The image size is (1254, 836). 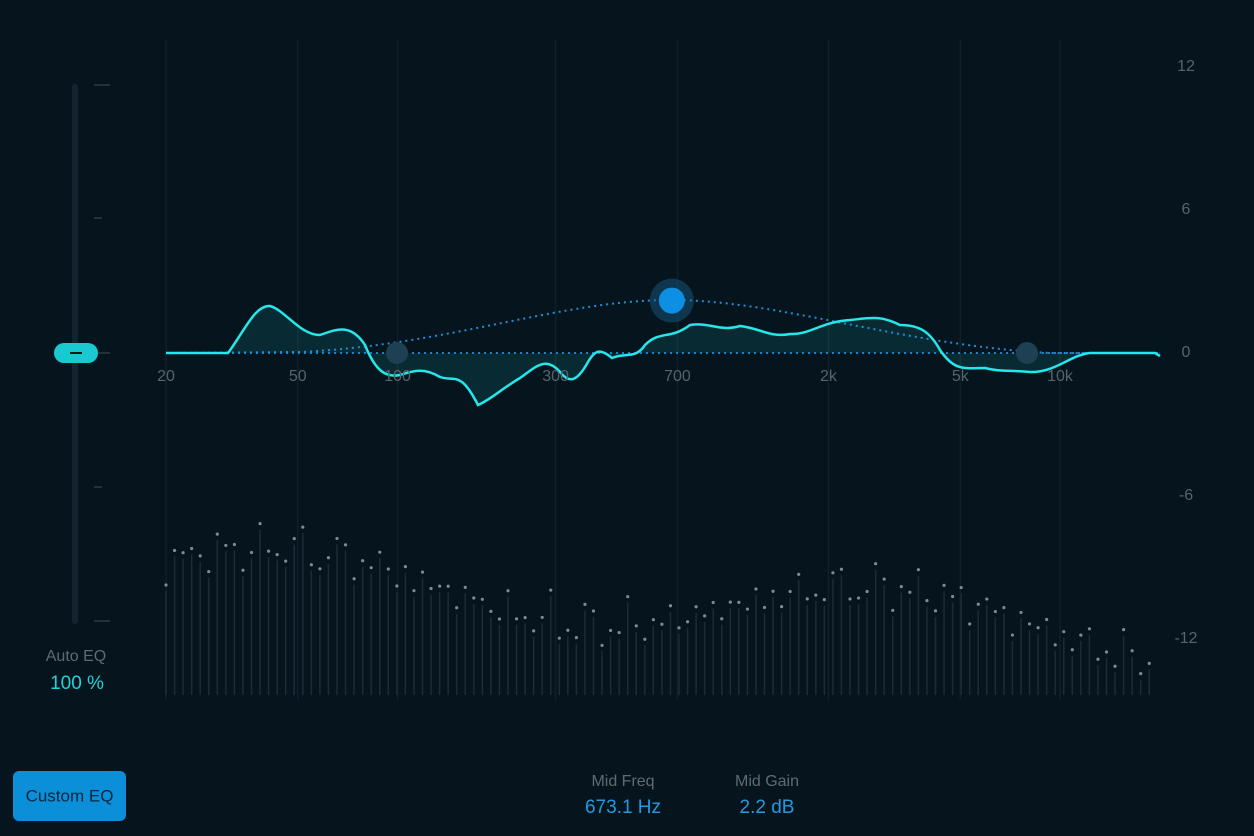 What do you see at coordinates (397, 353) in the screenshot?
I see `low-node` at bounding box center [397, 353].